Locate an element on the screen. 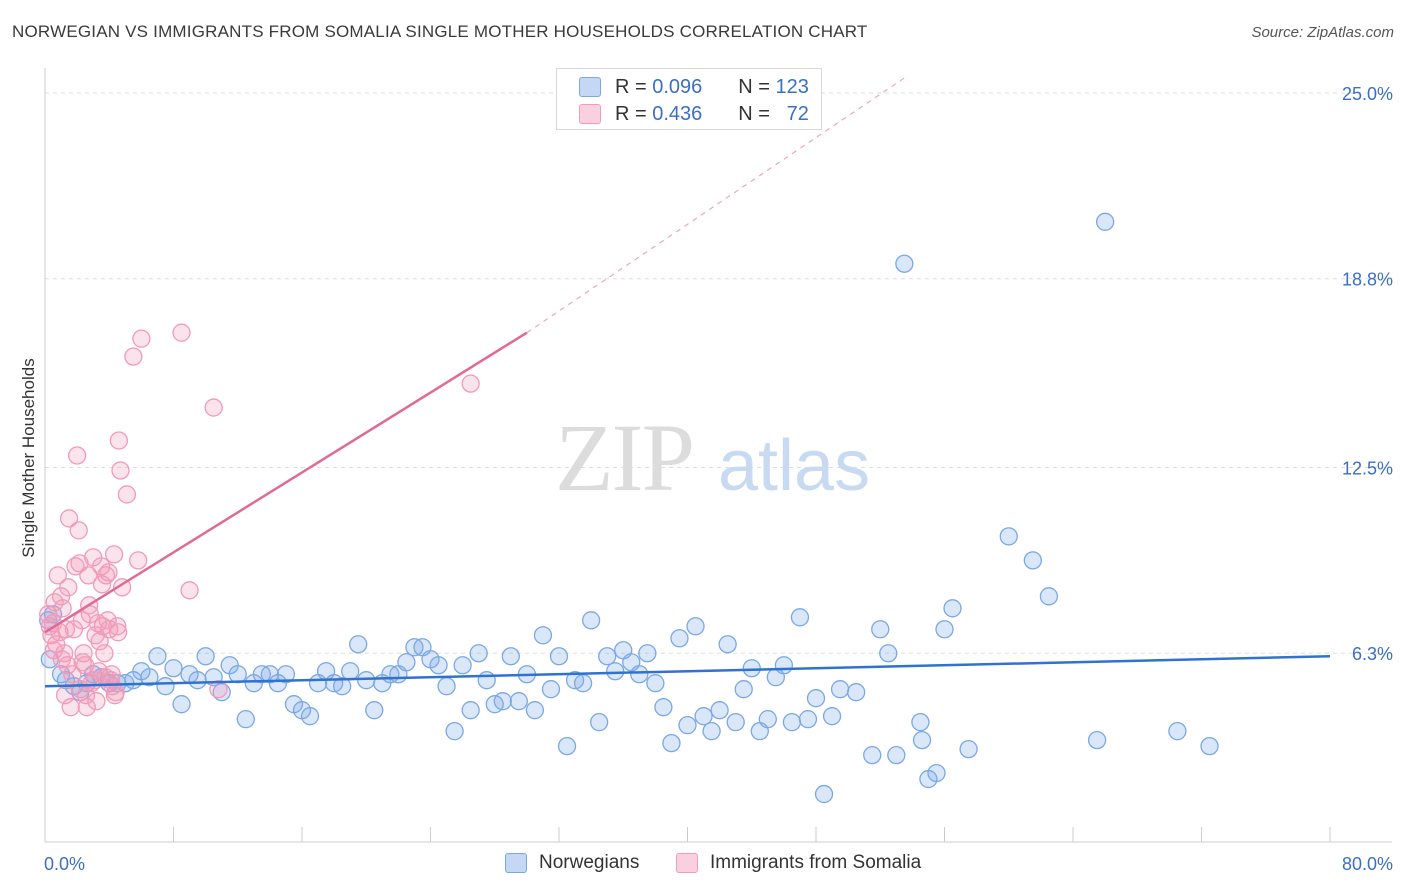 This screenshot has height=892, width=1406. stats-row-somalia: R = 0.436 N = 72 is located at coordinates (694, 114).